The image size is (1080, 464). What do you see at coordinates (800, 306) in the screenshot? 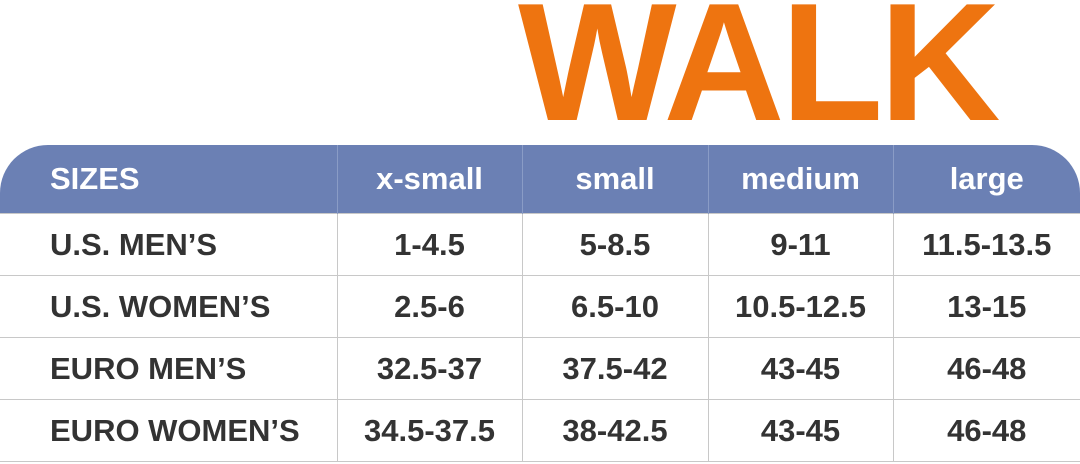
I see `size-cell: 10.5-12.5` at bounding box center [800, 306].